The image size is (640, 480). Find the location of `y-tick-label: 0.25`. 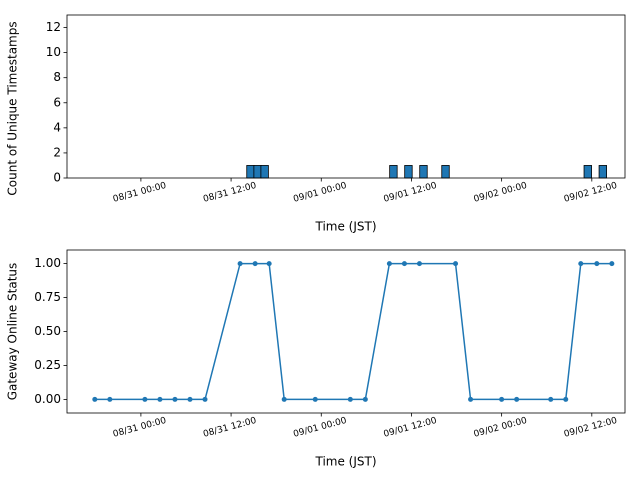

y-tick-label: 0.25 is located at coordinates (47, 365).